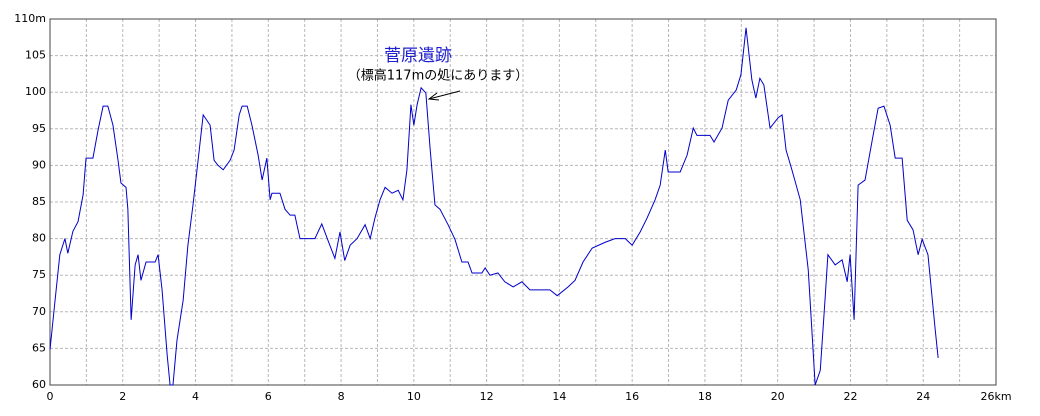 The image size is (1040, 416). Describe the element at coordinates (850, 396) in the screenshot. I see `x-tick-label: 22` at that location.